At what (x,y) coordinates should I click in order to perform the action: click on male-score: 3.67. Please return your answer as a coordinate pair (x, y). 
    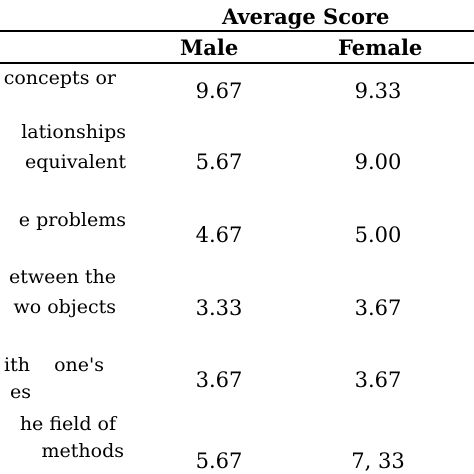
    Looking at the image, I should click on (219, 380).